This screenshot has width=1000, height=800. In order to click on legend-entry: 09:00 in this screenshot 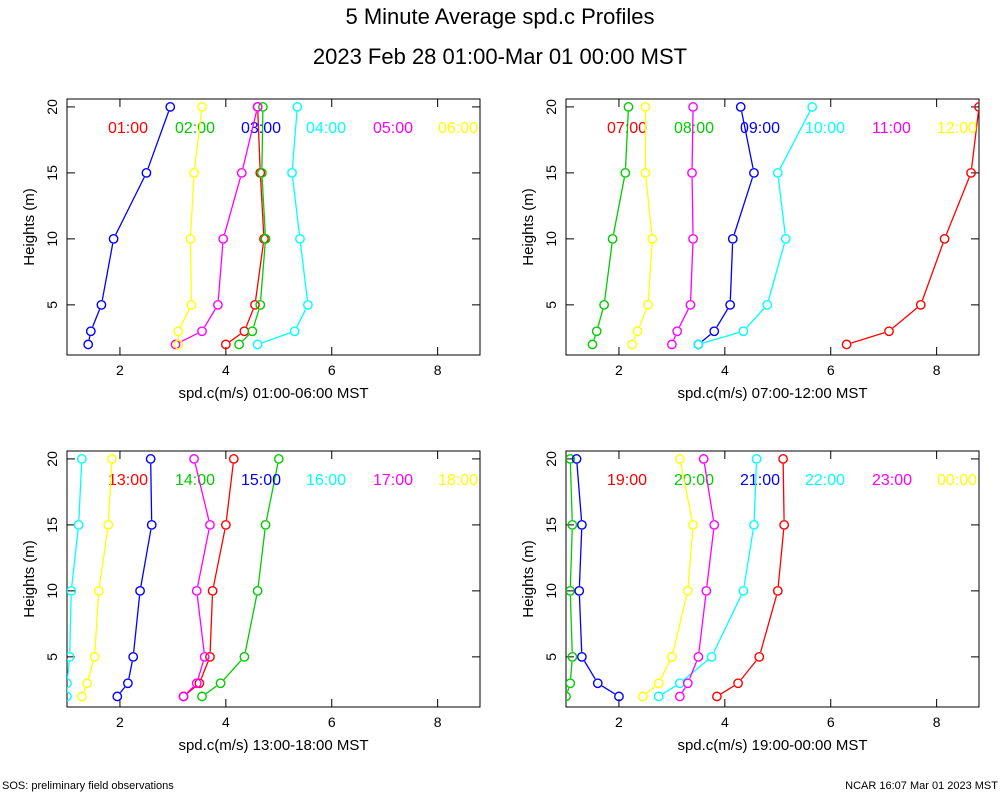, I will do `click(760, 128)`.